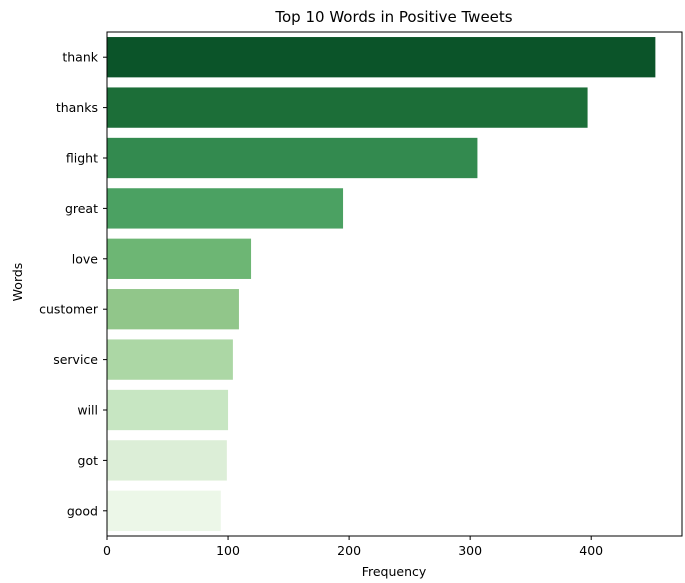  I want to click on bar-customer, so click(173, 309).